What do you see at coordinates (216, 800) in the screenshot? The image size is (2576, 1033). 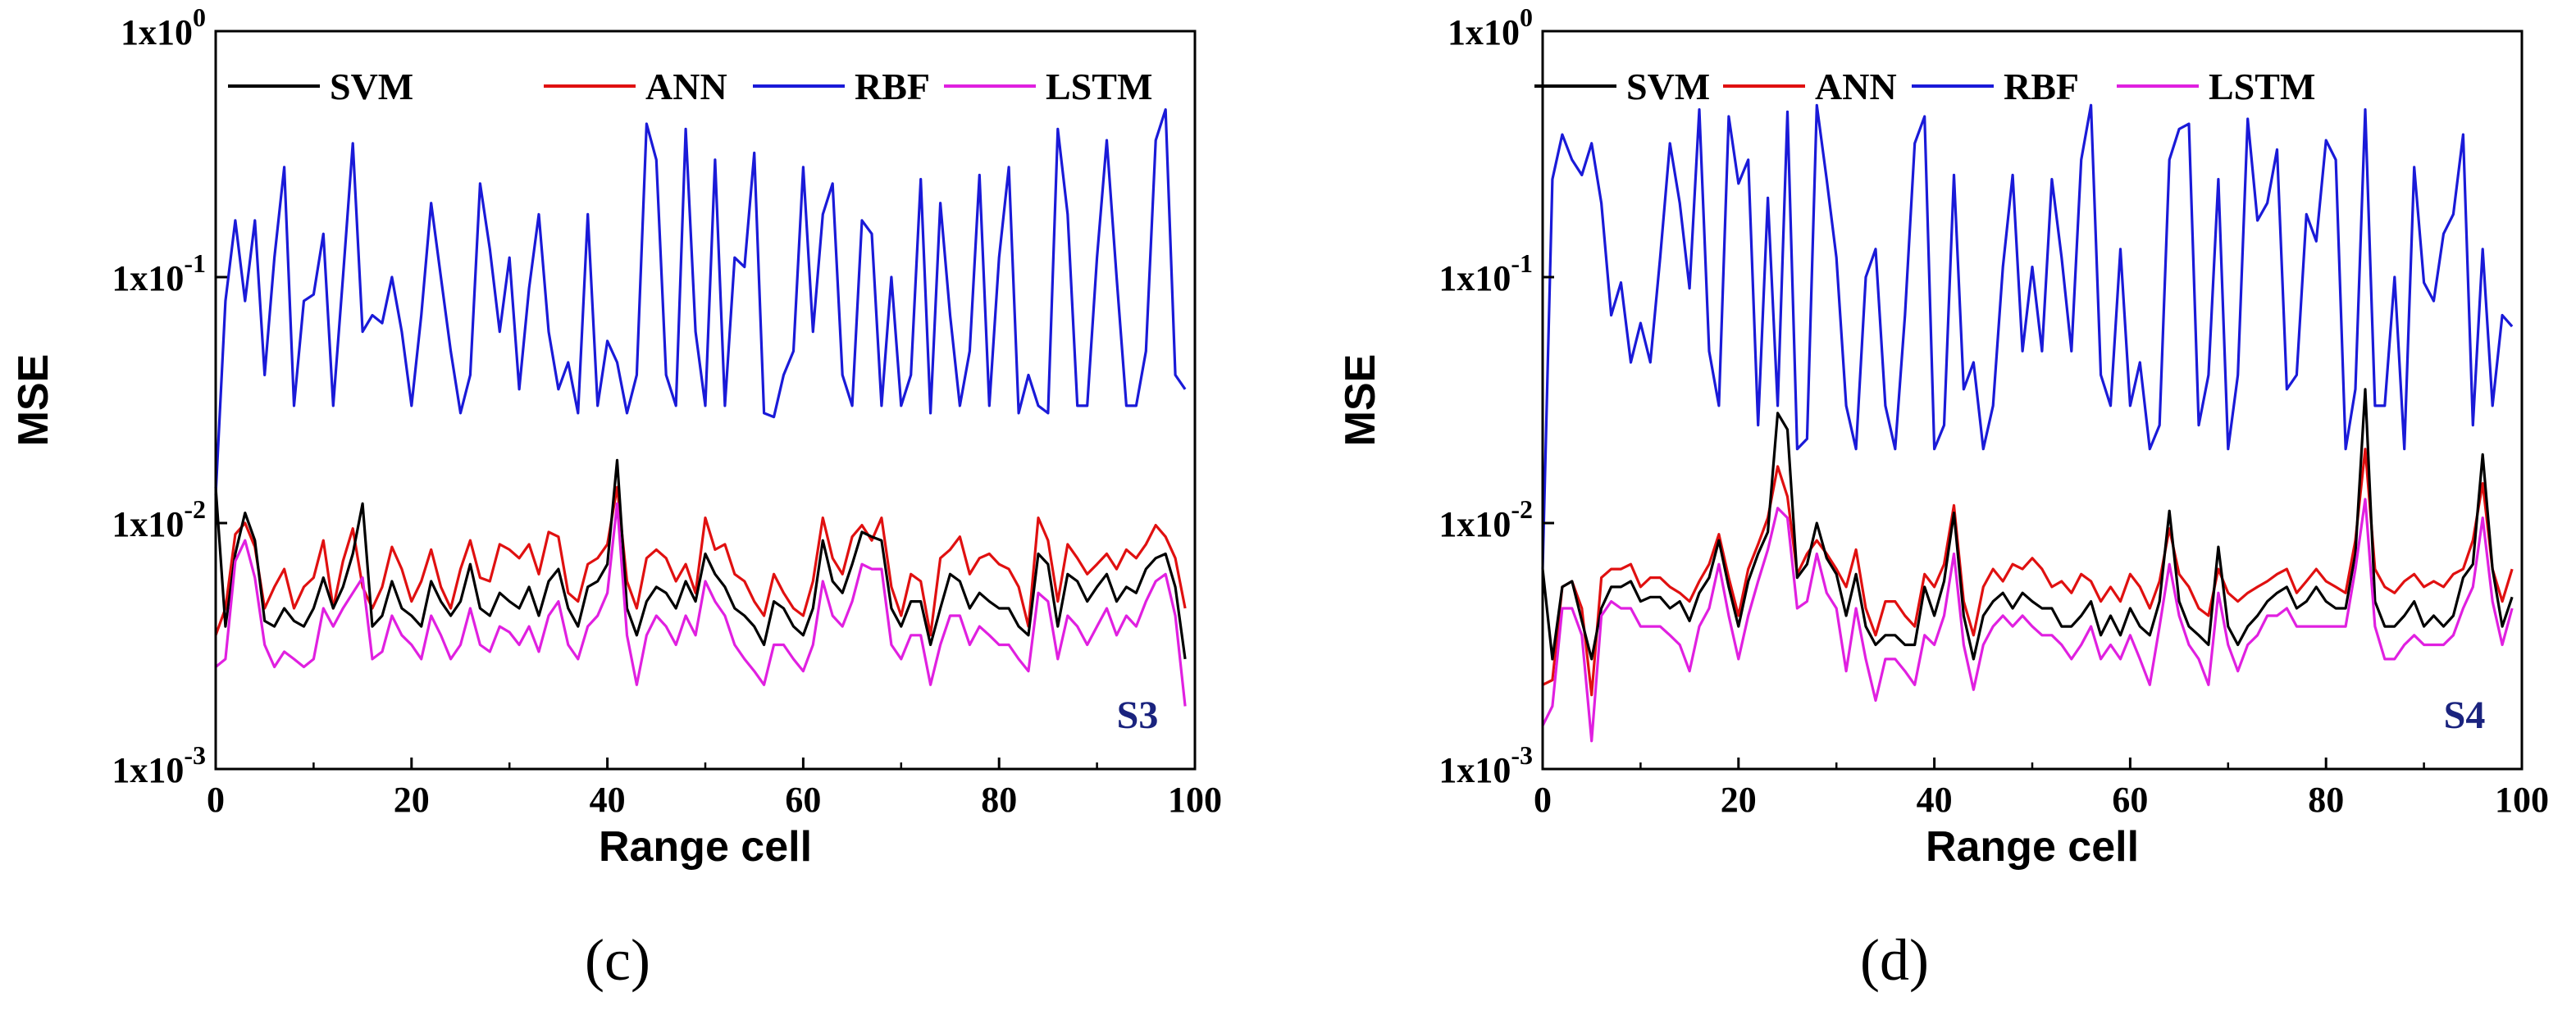 I see `chart-c-xtick-label: 0` at bounding box center [216, 800].